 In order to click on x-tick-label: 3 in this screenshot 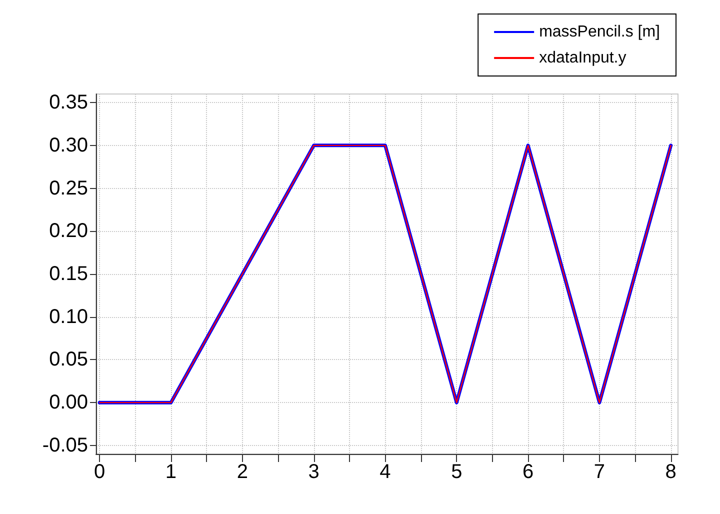, I will do `click(314, 472)`.